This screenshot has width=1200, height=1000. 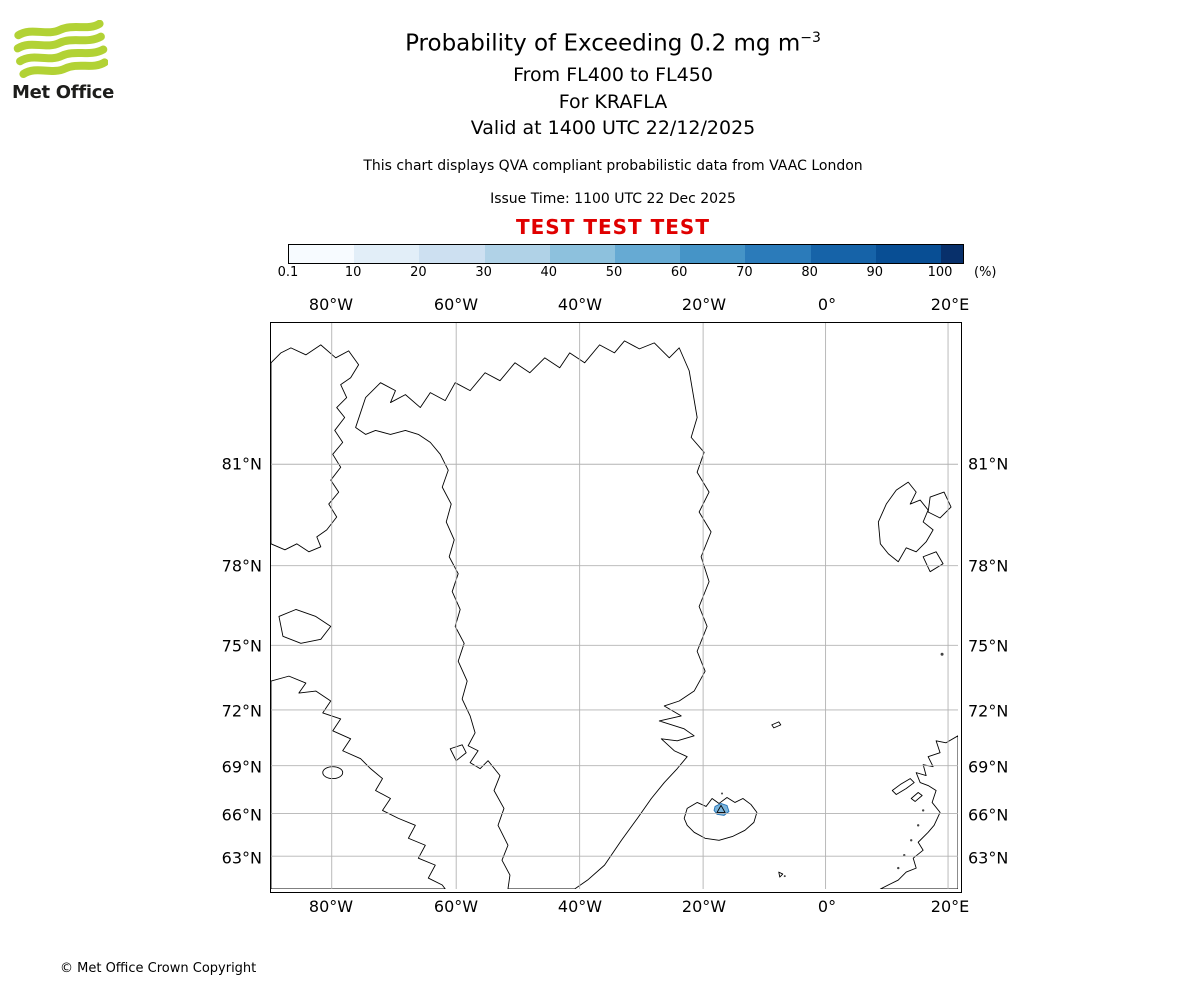 I want to click on colorbar-tick-label: 30, so click(x=483, y=272).